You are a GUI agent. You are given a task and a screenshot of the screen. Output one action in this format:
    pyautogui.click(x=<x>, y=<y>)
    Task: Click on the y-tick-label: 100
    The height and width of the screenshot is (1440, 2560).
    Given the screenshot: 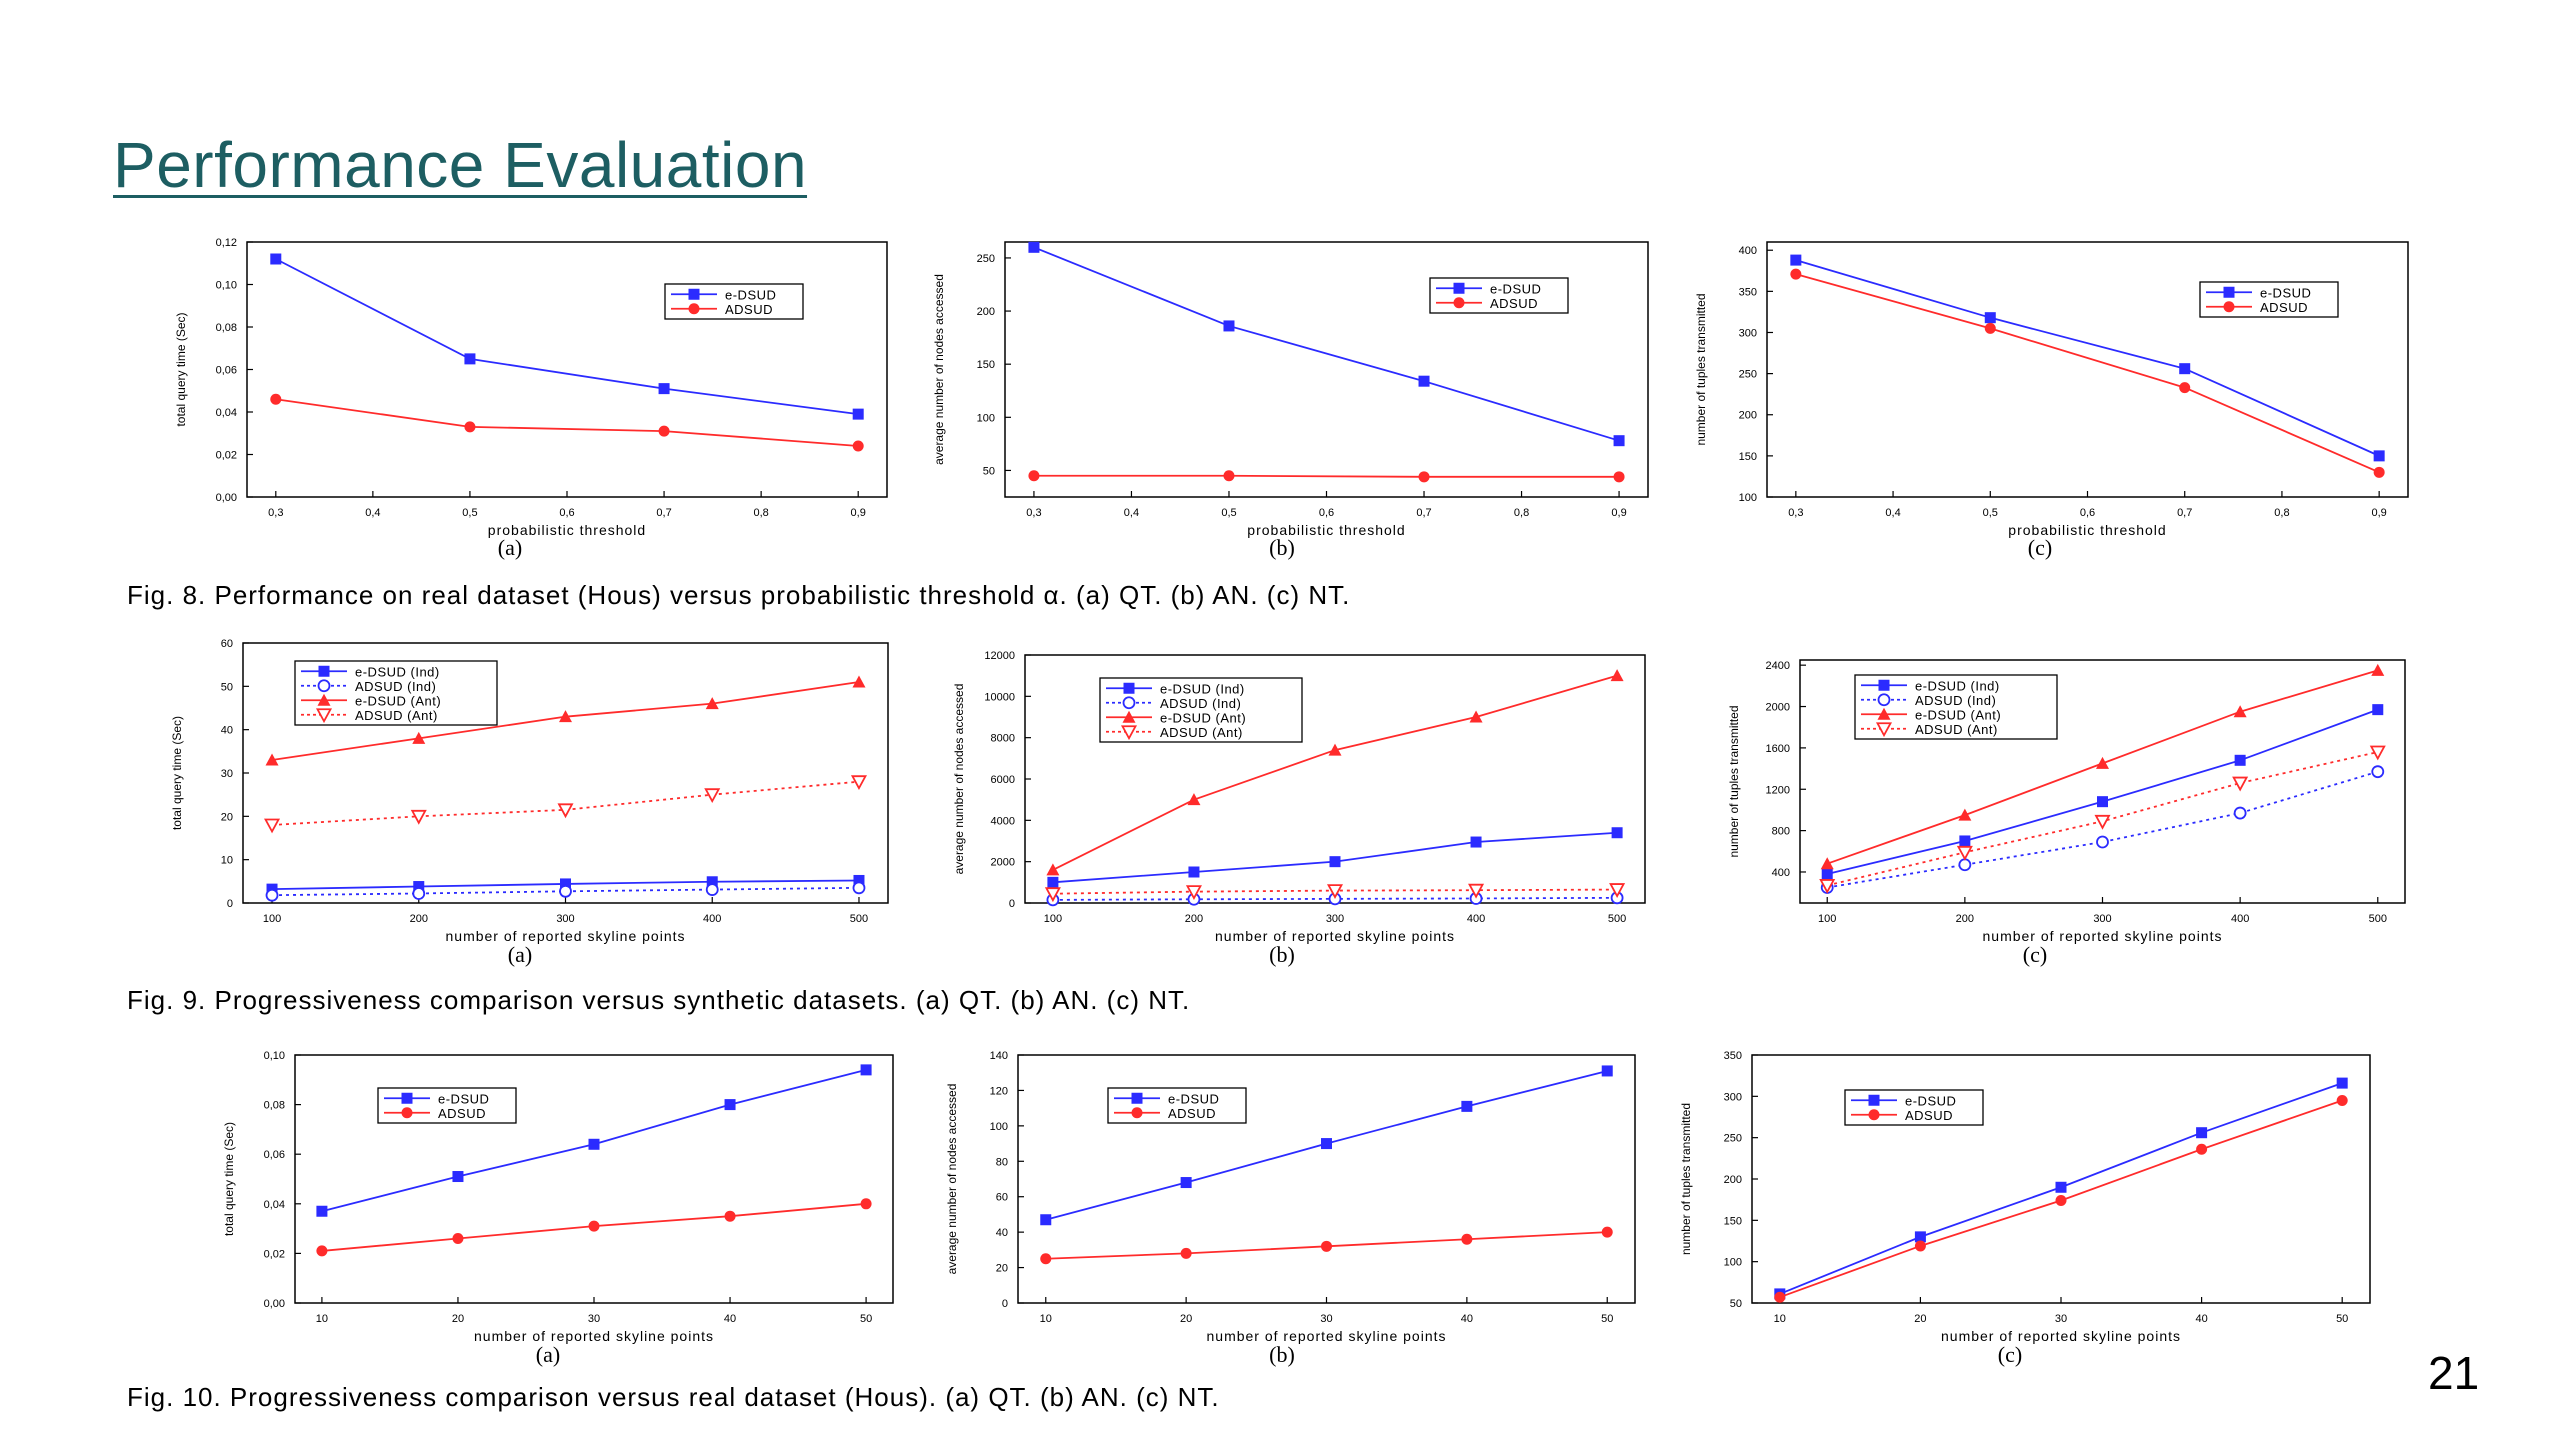 What is the action you would take?
    pyautogui.click(x=986, y=418)
    